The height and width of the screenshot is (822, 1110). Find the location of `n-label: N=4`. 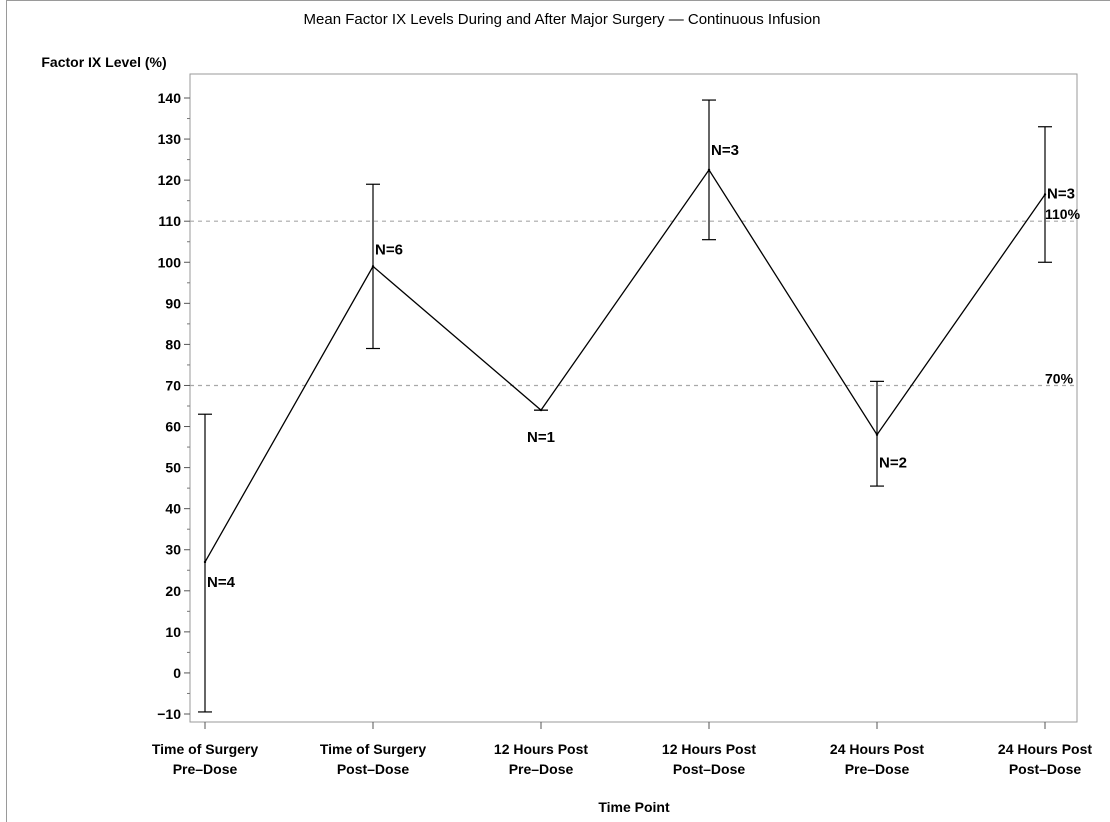

n-label: N=4 is located at coordinates (221, 582).